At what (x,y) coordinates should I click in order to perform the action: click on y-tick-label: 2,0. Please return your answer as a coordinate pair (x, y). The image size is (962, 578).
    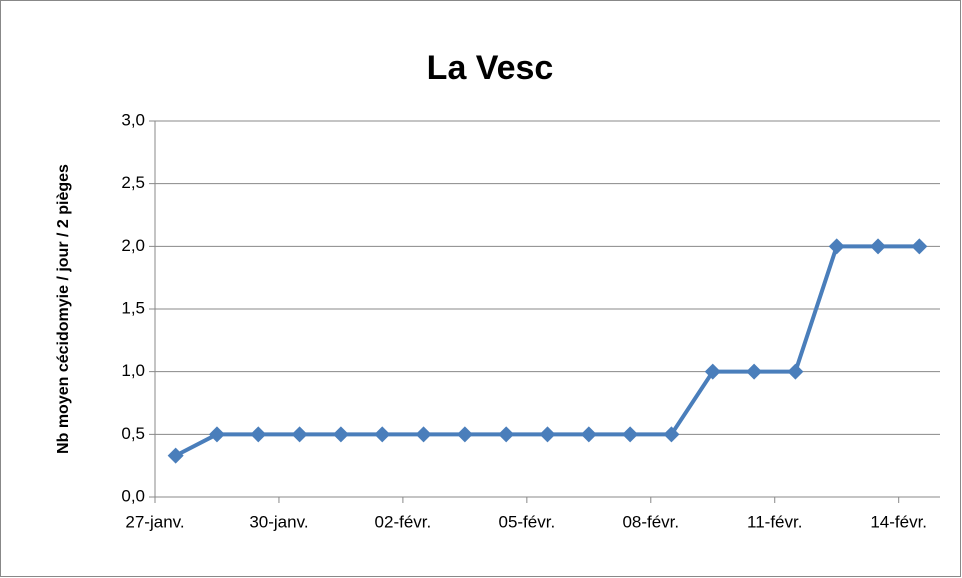
    Looking at the image, I should click on (133, 245).